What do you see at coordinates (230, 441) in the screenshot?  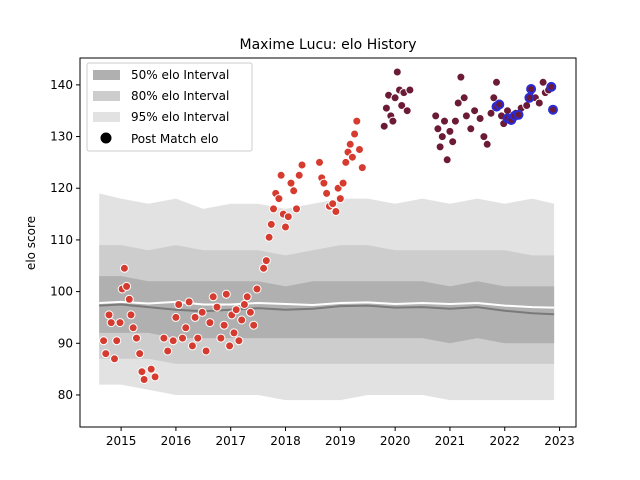 I see `x-tick-label: 2017` at bounding box center [230, 441].